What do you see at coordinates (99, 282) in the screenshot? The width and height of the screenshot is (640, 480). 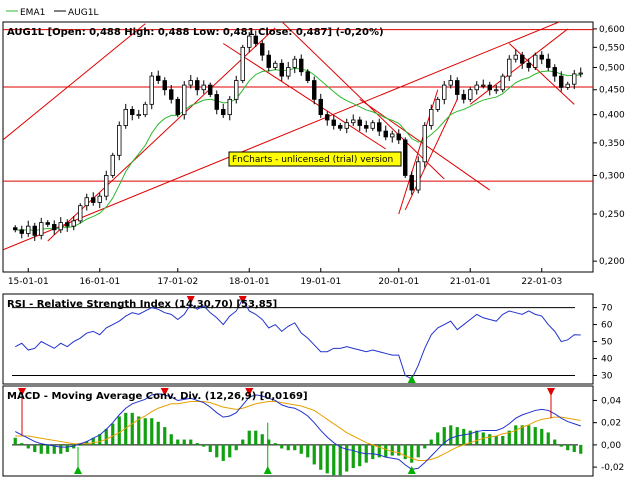 I see `price-x-tick-label: 16-01-01` at bounding box center [99, 282].